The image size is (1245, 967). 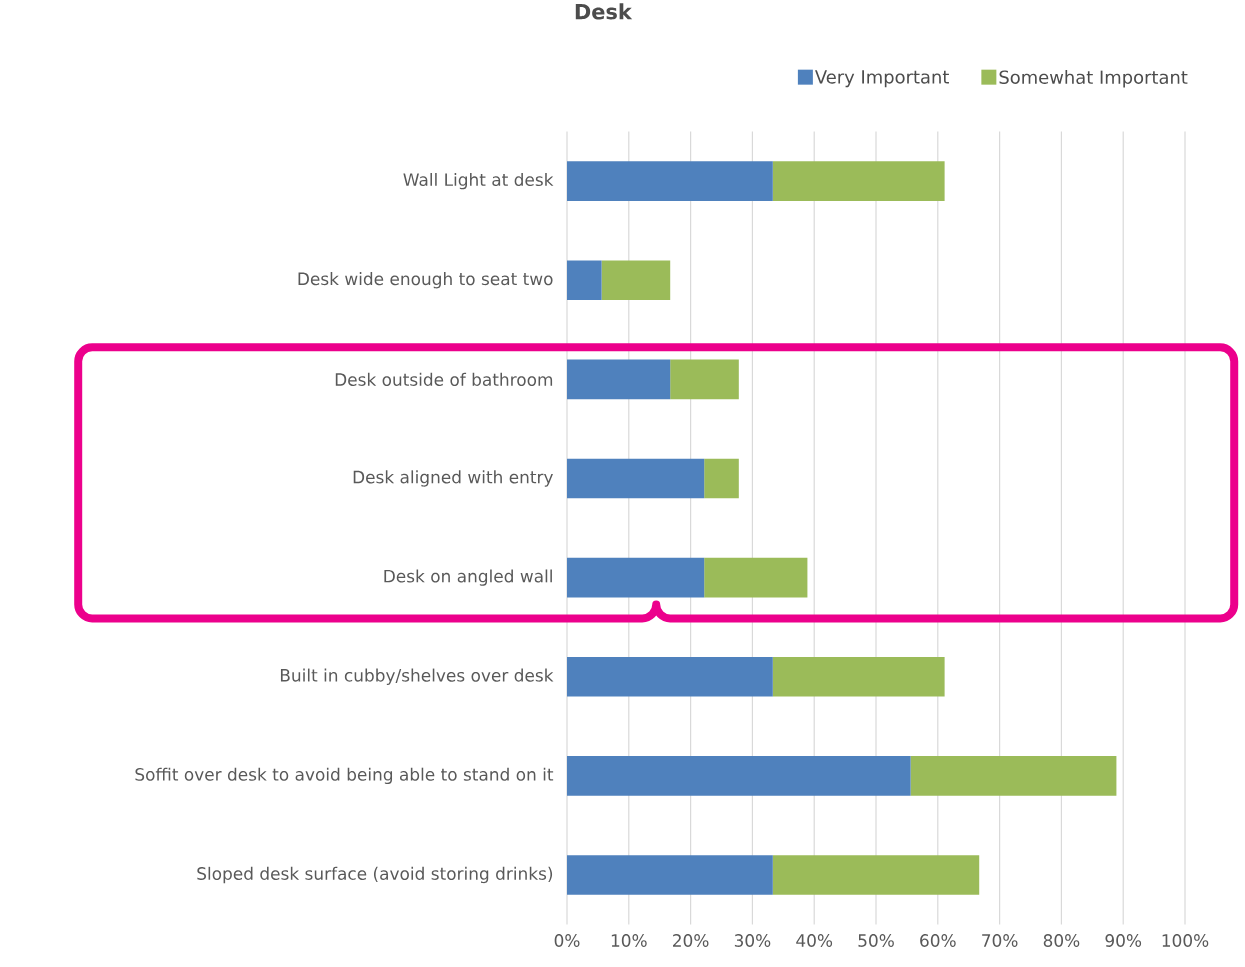 What do you see at coordinates (444, 380) in the screenshot?
I see `y-tick-label: Desk outside of bathroom` at bounding box center [444, 380].